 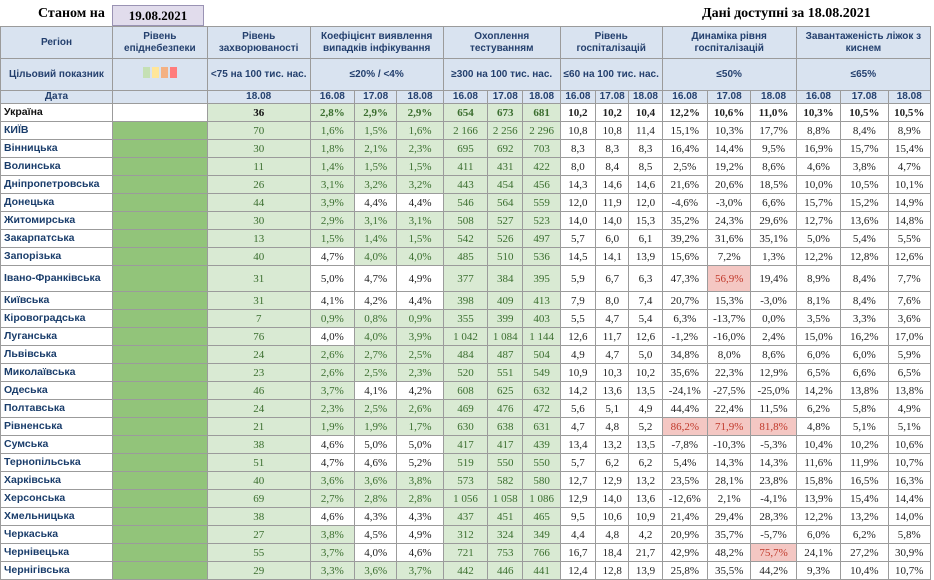 I want to click on hospitalization-cell: 5,5, so click(x=578, y=318).